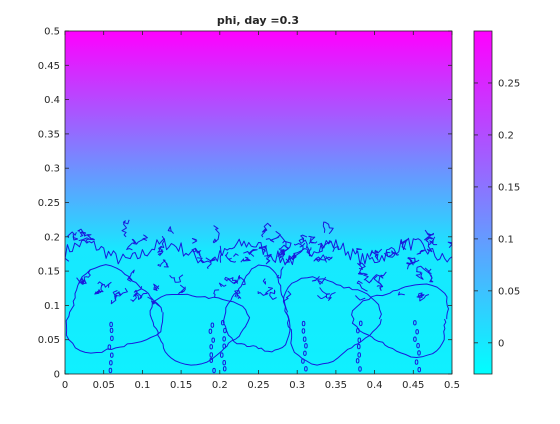  Describe the element at coordinates (258, 385) in the screenshot. I see `x-tick-label: 0.25` at that location.